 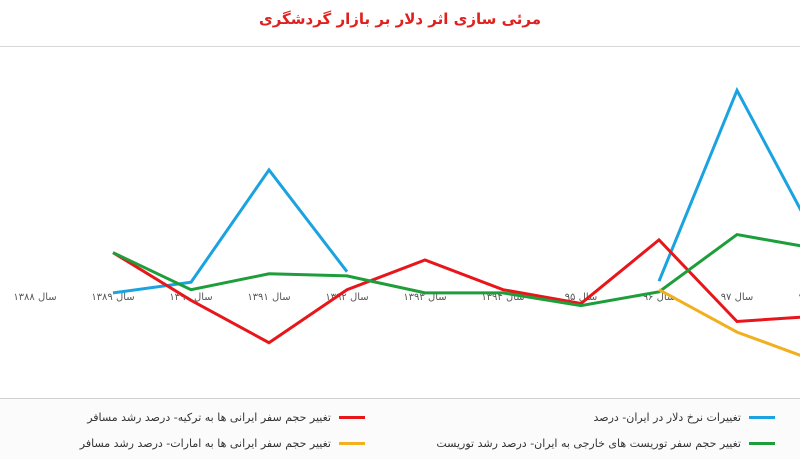 What do you see at coordinates (762, 417) in the screenshot?
I see `legend-swatch-dollar` at bounding box center [762, 417].